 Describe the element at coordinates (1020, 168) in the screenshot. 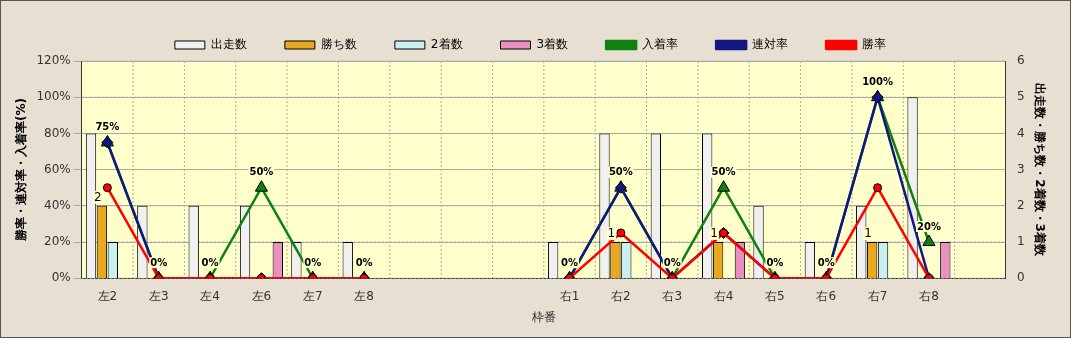

I see `y2-tick-label: 3` at that location.